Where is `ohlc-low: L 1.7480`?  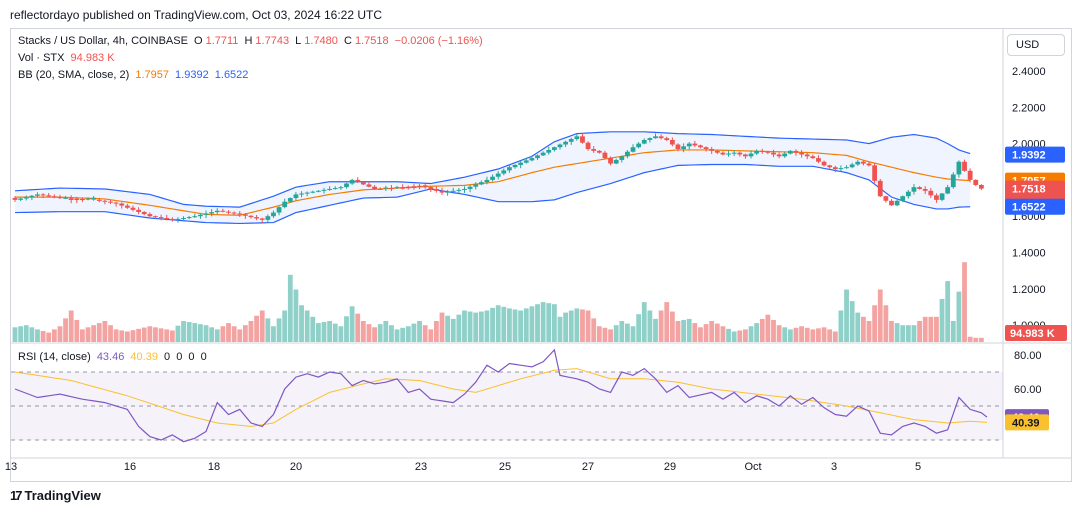 ohlc-low: L 1.7480 is located at coordinates (316, 41).